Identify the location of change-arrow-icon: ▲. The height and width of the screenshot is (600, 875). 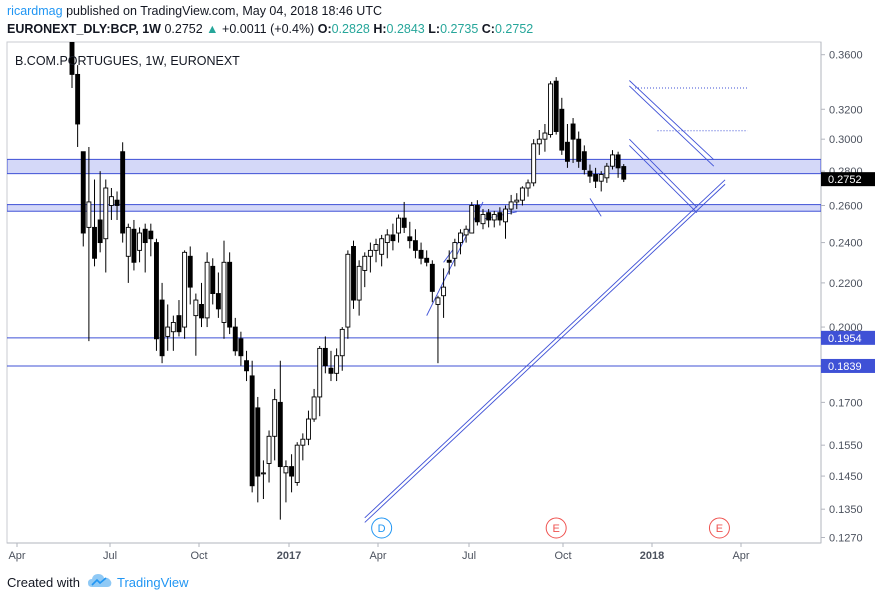
(212, 29).